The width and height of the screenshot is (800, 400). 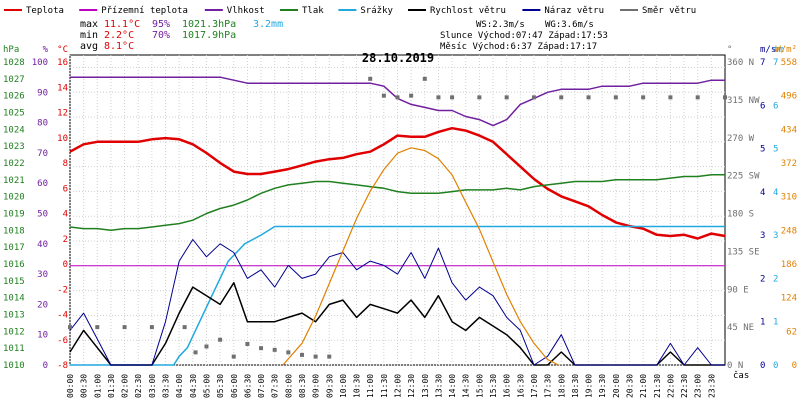 I want to click on x-tick-label: 23:30, so click(x=711, y=386).